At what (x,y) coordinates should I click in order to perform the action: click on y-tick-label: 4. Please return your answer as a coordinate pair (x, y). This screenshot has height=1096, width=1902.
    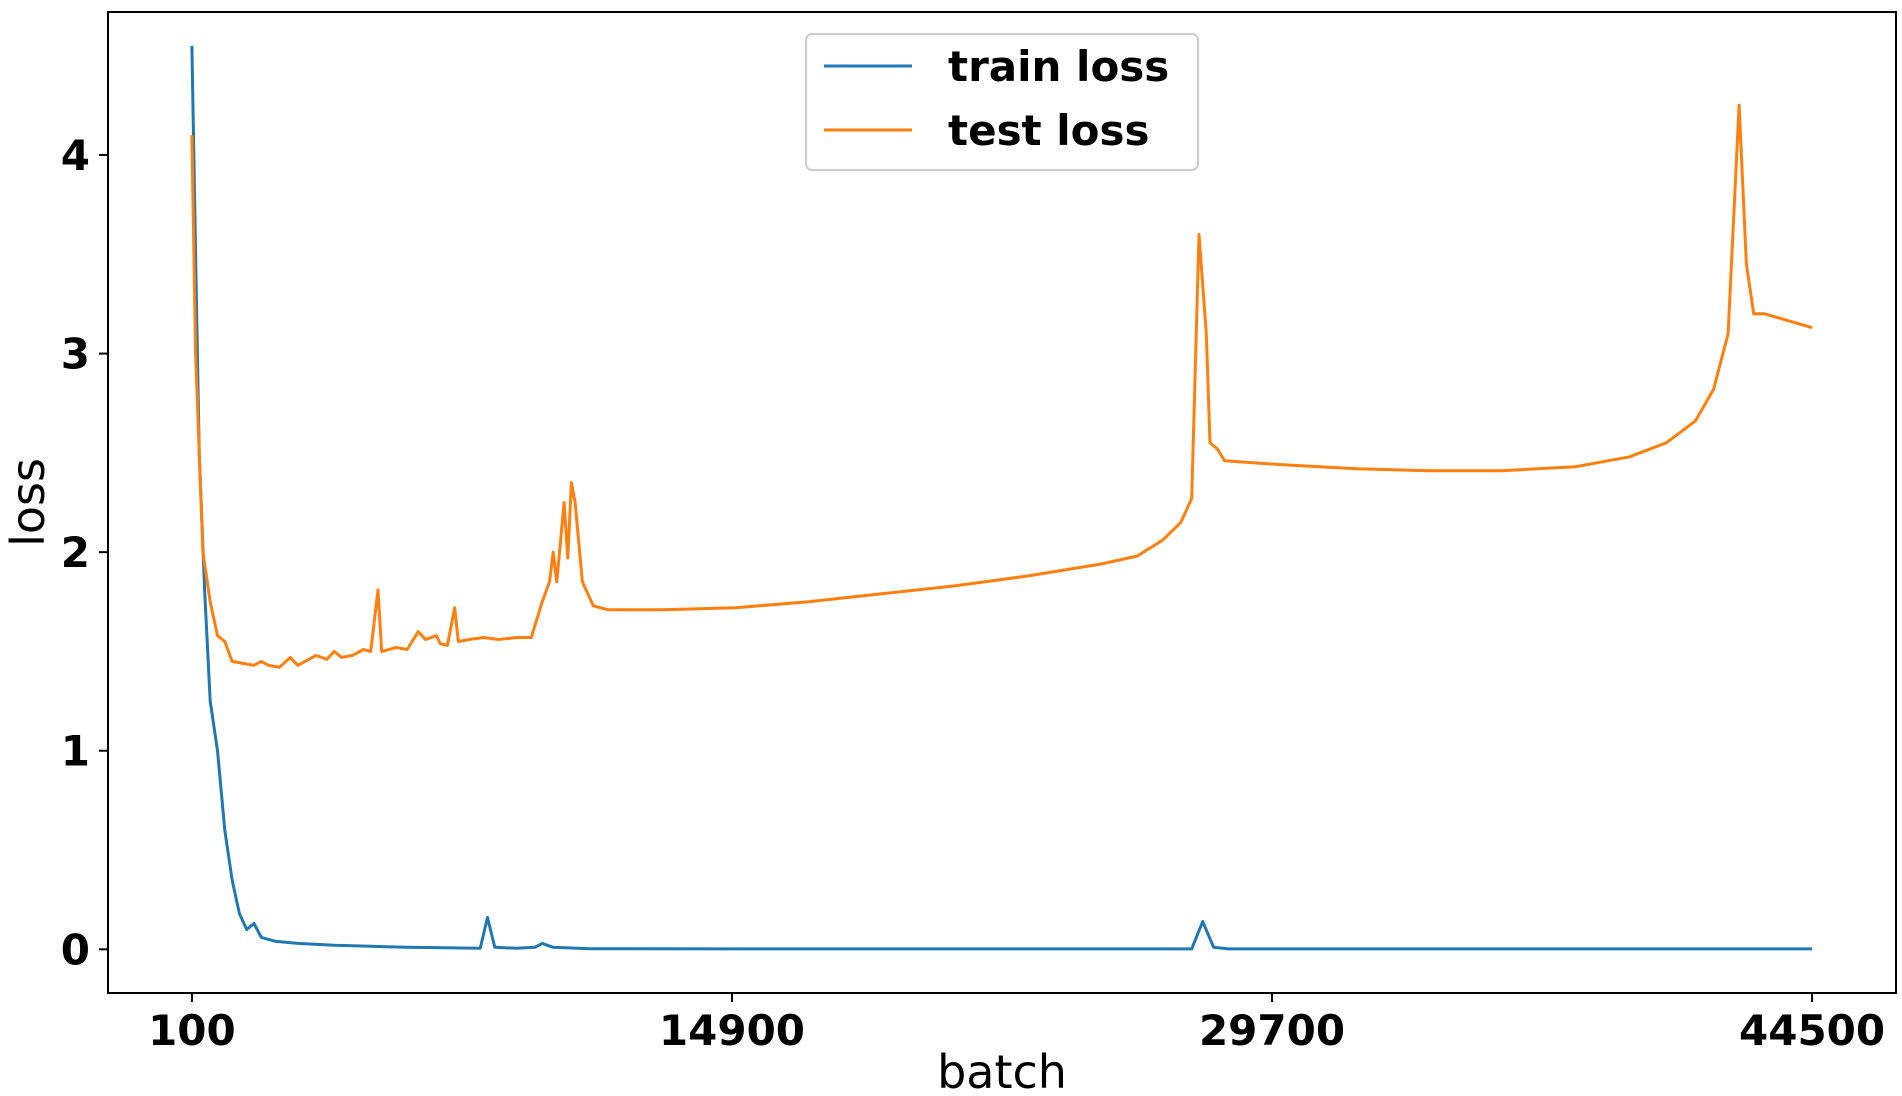
    Looking at the image, I should click on (75, 155).